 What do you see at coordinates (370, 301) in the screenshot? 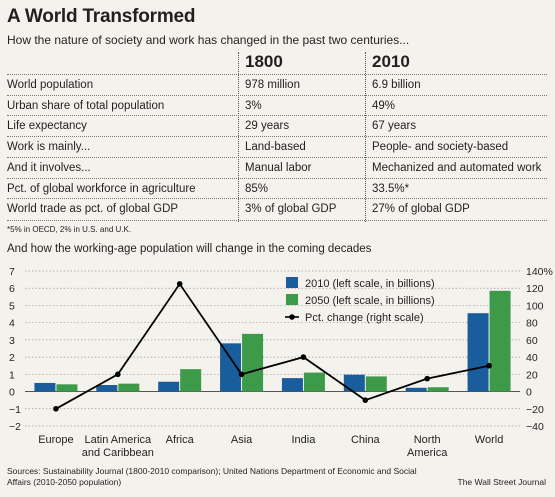
I see `legend-label: 2050 (left scale, in billions)` at bounding box center [370, 301].